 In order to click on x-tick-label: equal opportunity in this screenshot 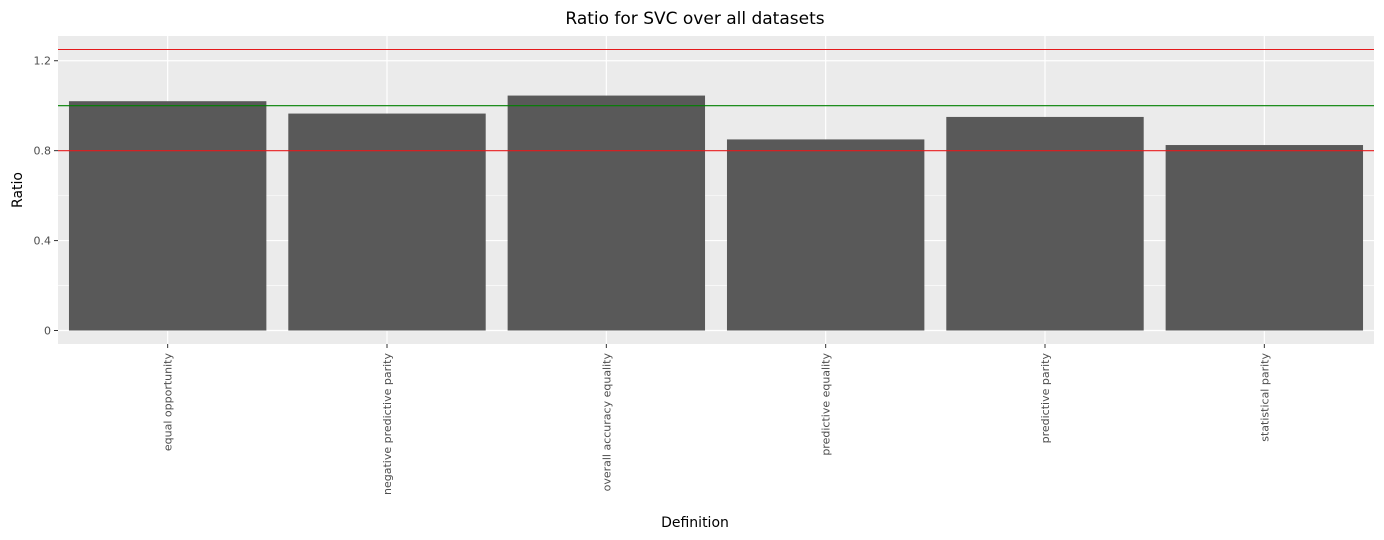, I will do `click(168, 402)`.